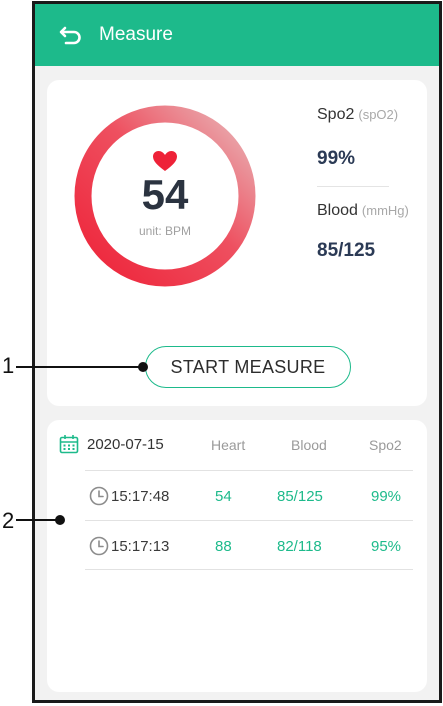 The height and width of the screenshot is (706, 443). I want to click on callout-2-line, so click(38, 520).